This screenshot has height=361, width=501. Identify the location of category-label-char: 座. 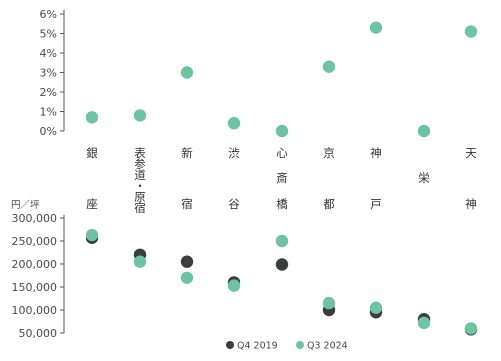
(92, 204).